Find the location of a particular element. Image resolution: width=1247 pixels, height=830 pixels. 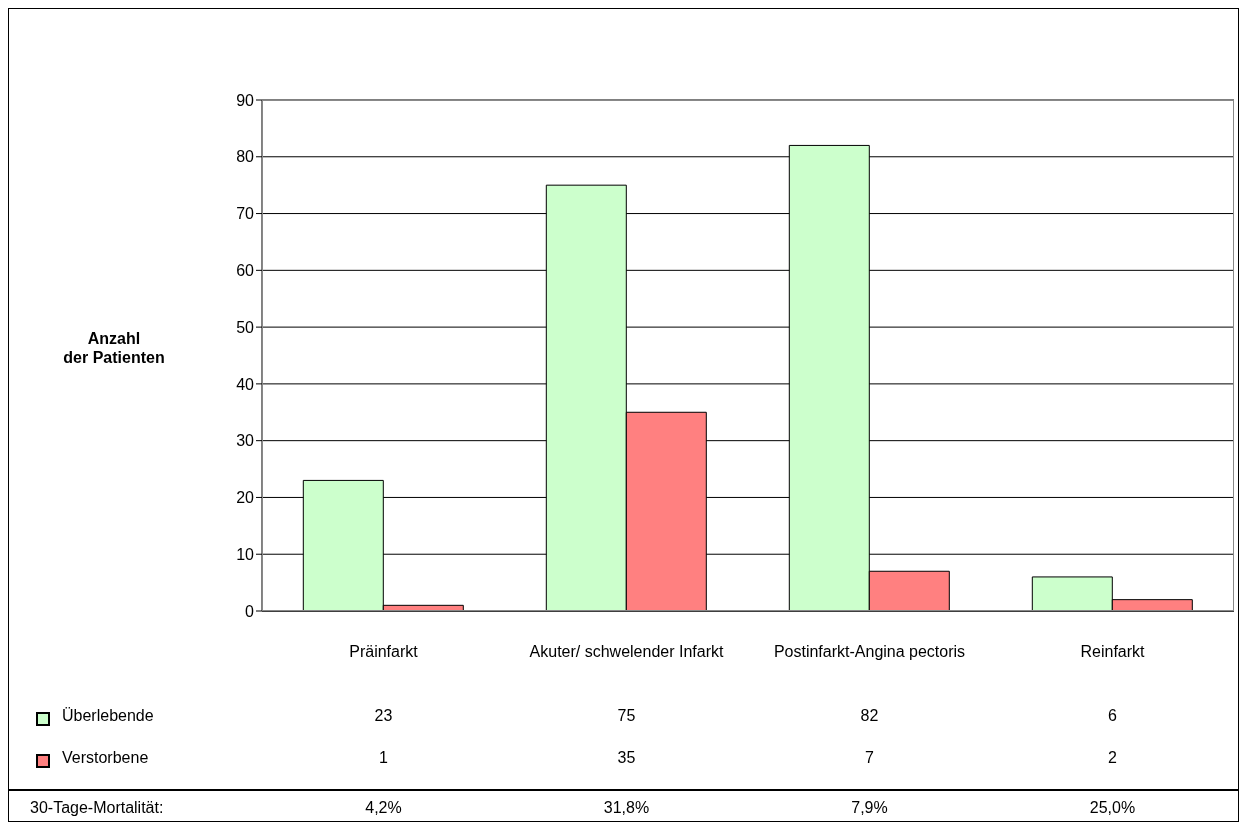

legend-label: Überlebende is located at coordinates (108, 716).